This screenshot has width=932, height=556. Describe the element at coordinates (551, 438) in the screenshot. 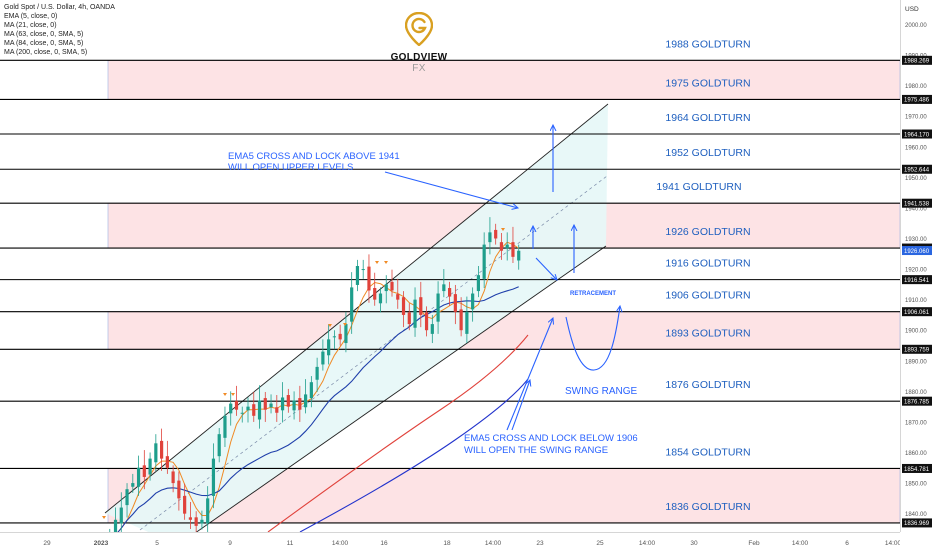

I see `annotation-ema-below-line1: EMA5 CROSS AND LOCK BELOW 1906` at that location.